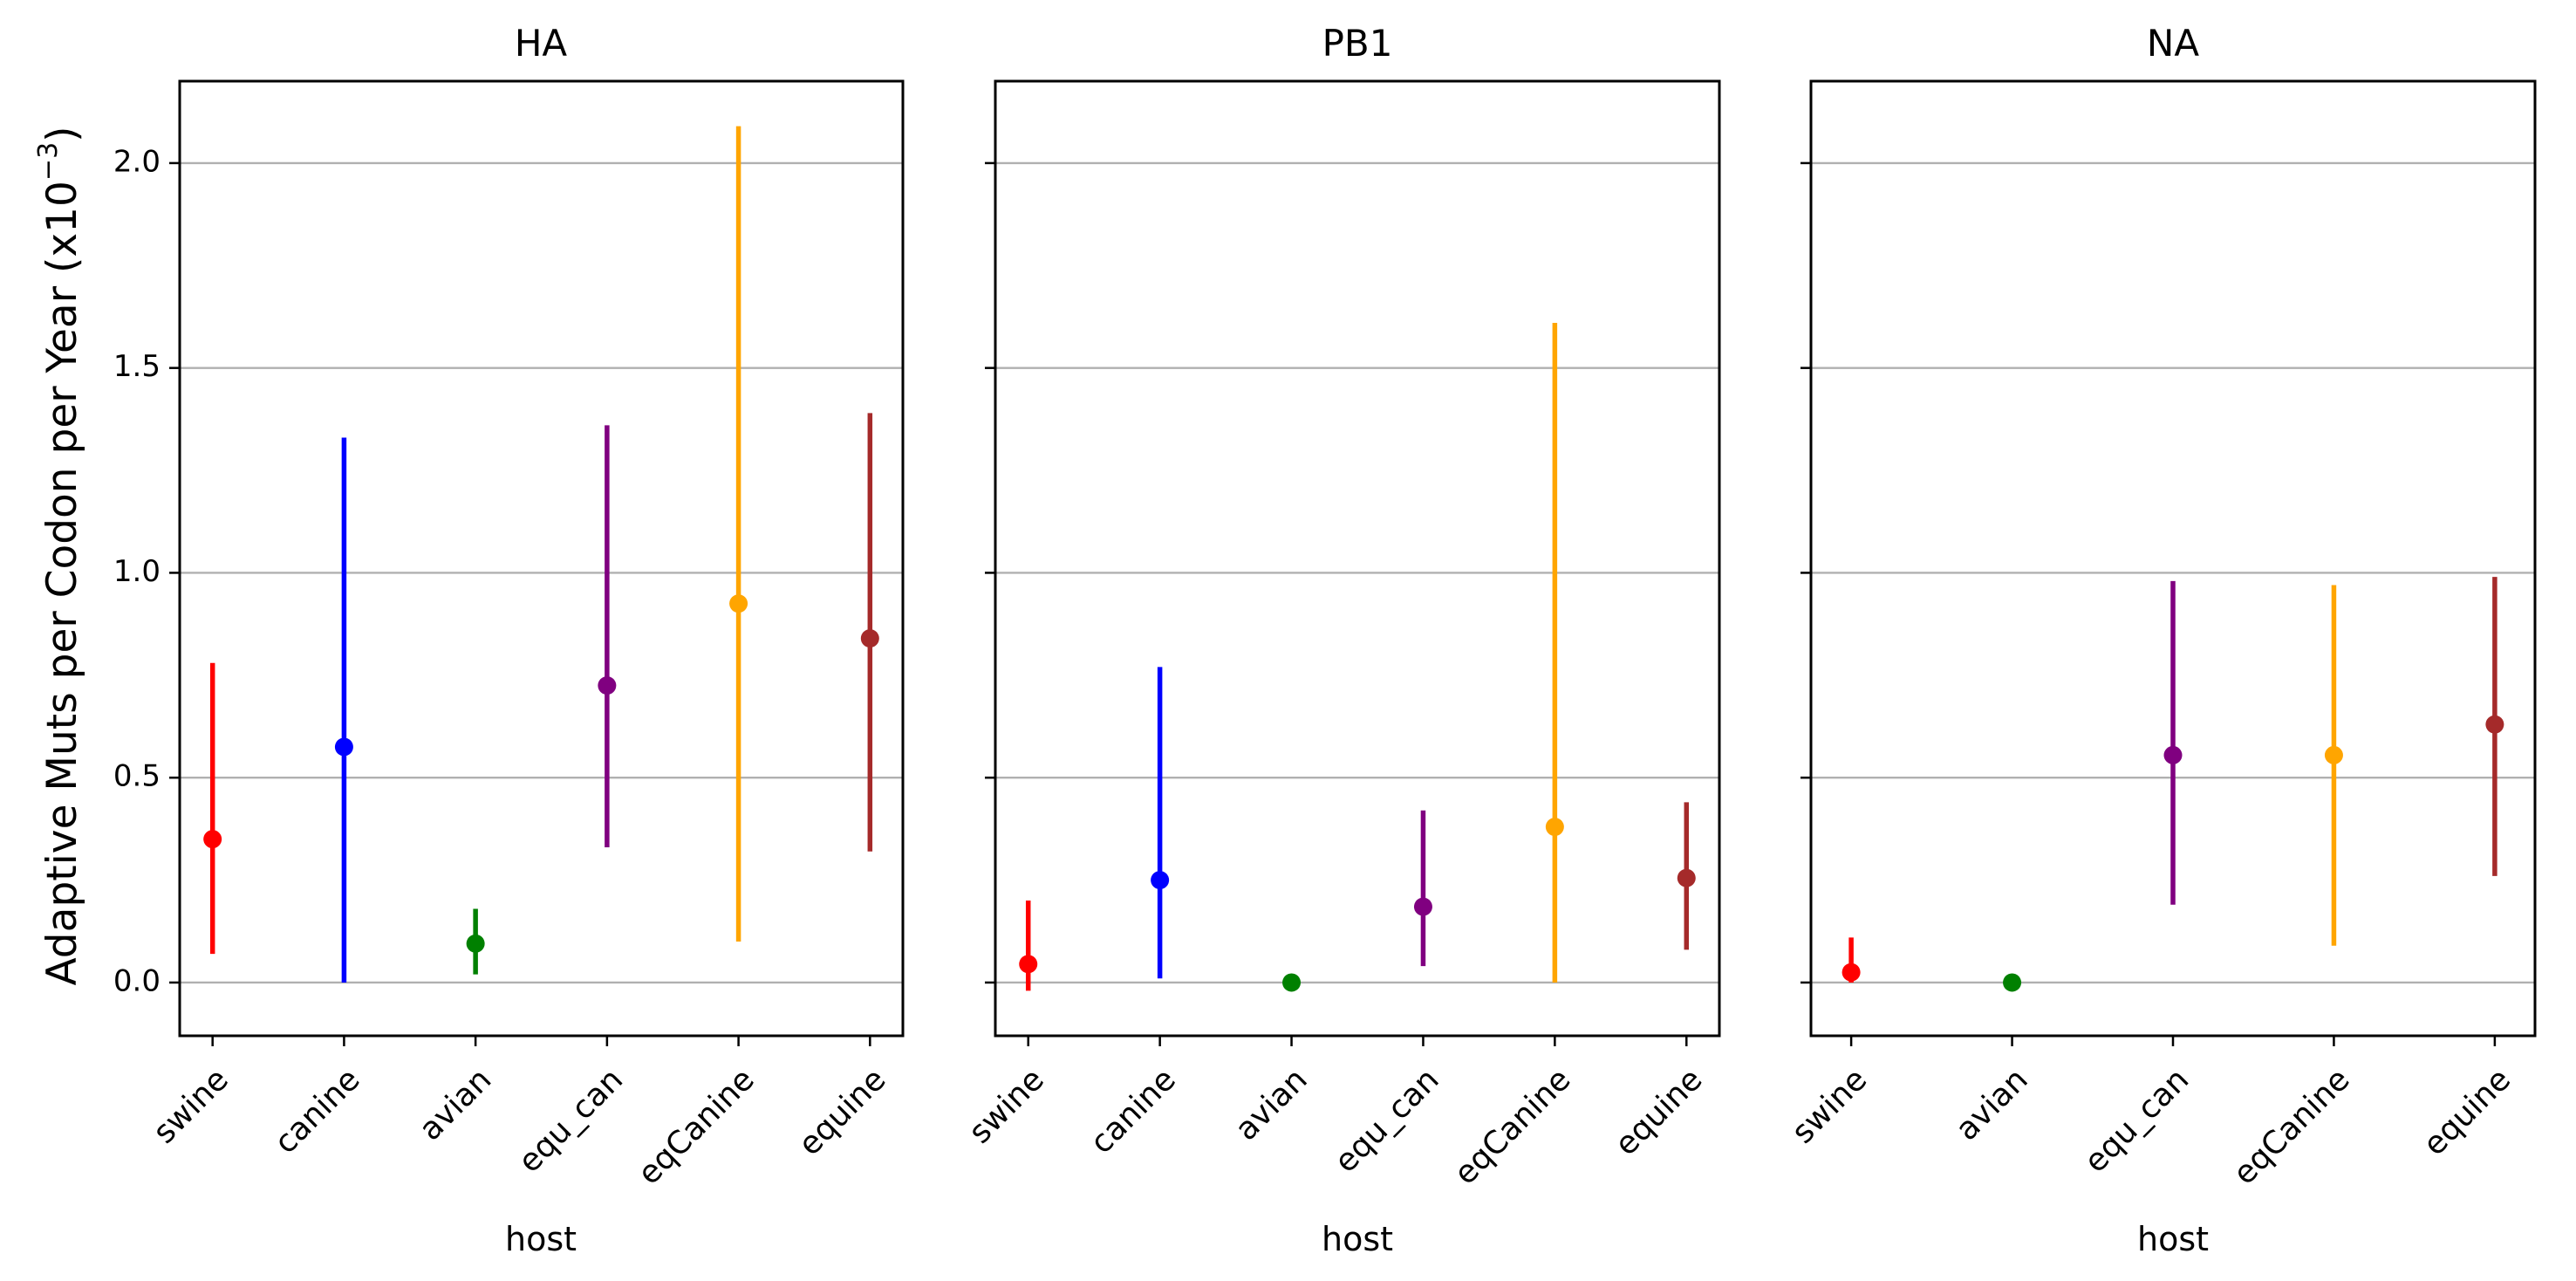 The height and width of the screenshot is (1281, 2576). Describe the element at coordinates (1554, 827) in the screenshot. I see `pb1-point-eqCanine` at that location.